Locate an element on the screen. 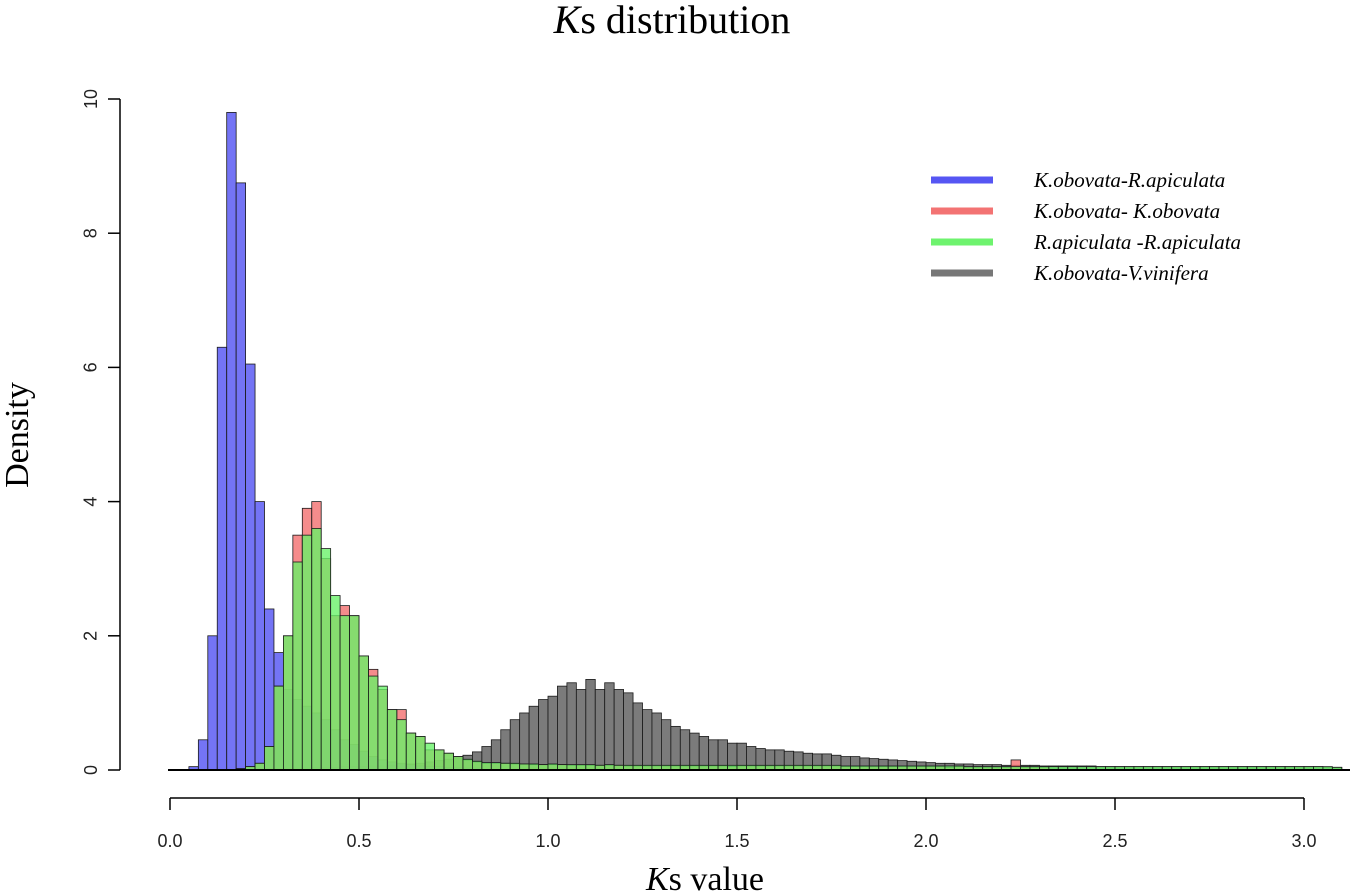  chart-title-italic: K is located at coordinates (568, 21).